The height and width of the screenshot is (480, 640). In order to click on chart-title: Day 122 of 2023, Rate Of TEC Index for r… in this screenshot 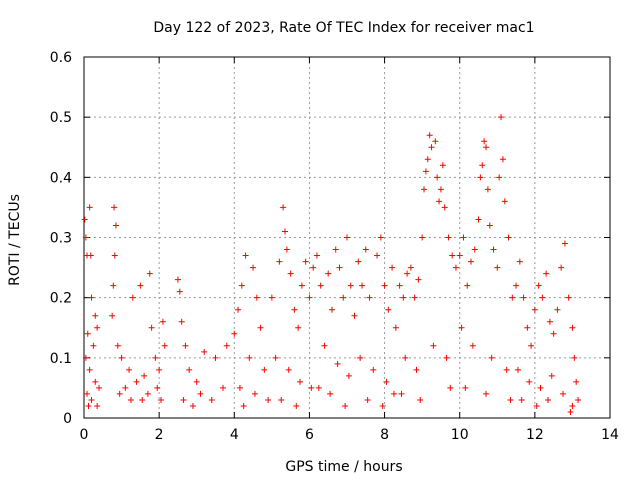, I will do `click(343, 28)`.